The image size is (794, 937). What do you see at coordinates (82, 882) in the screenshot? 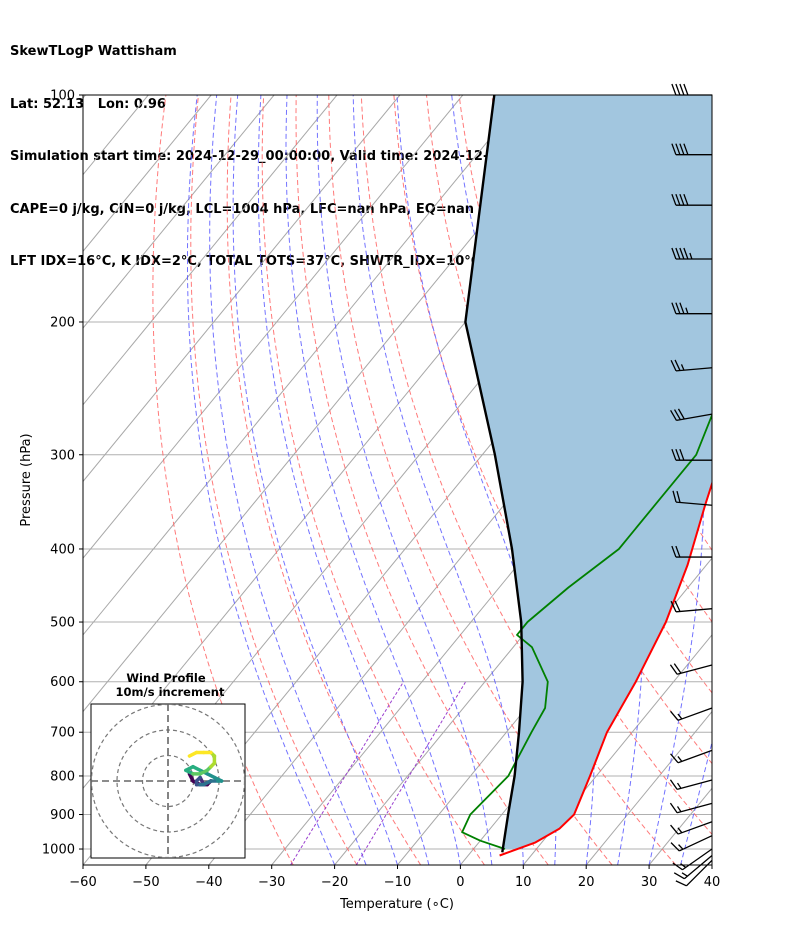
I see `x-tick-label: −60` at bounding box center [82, 882].